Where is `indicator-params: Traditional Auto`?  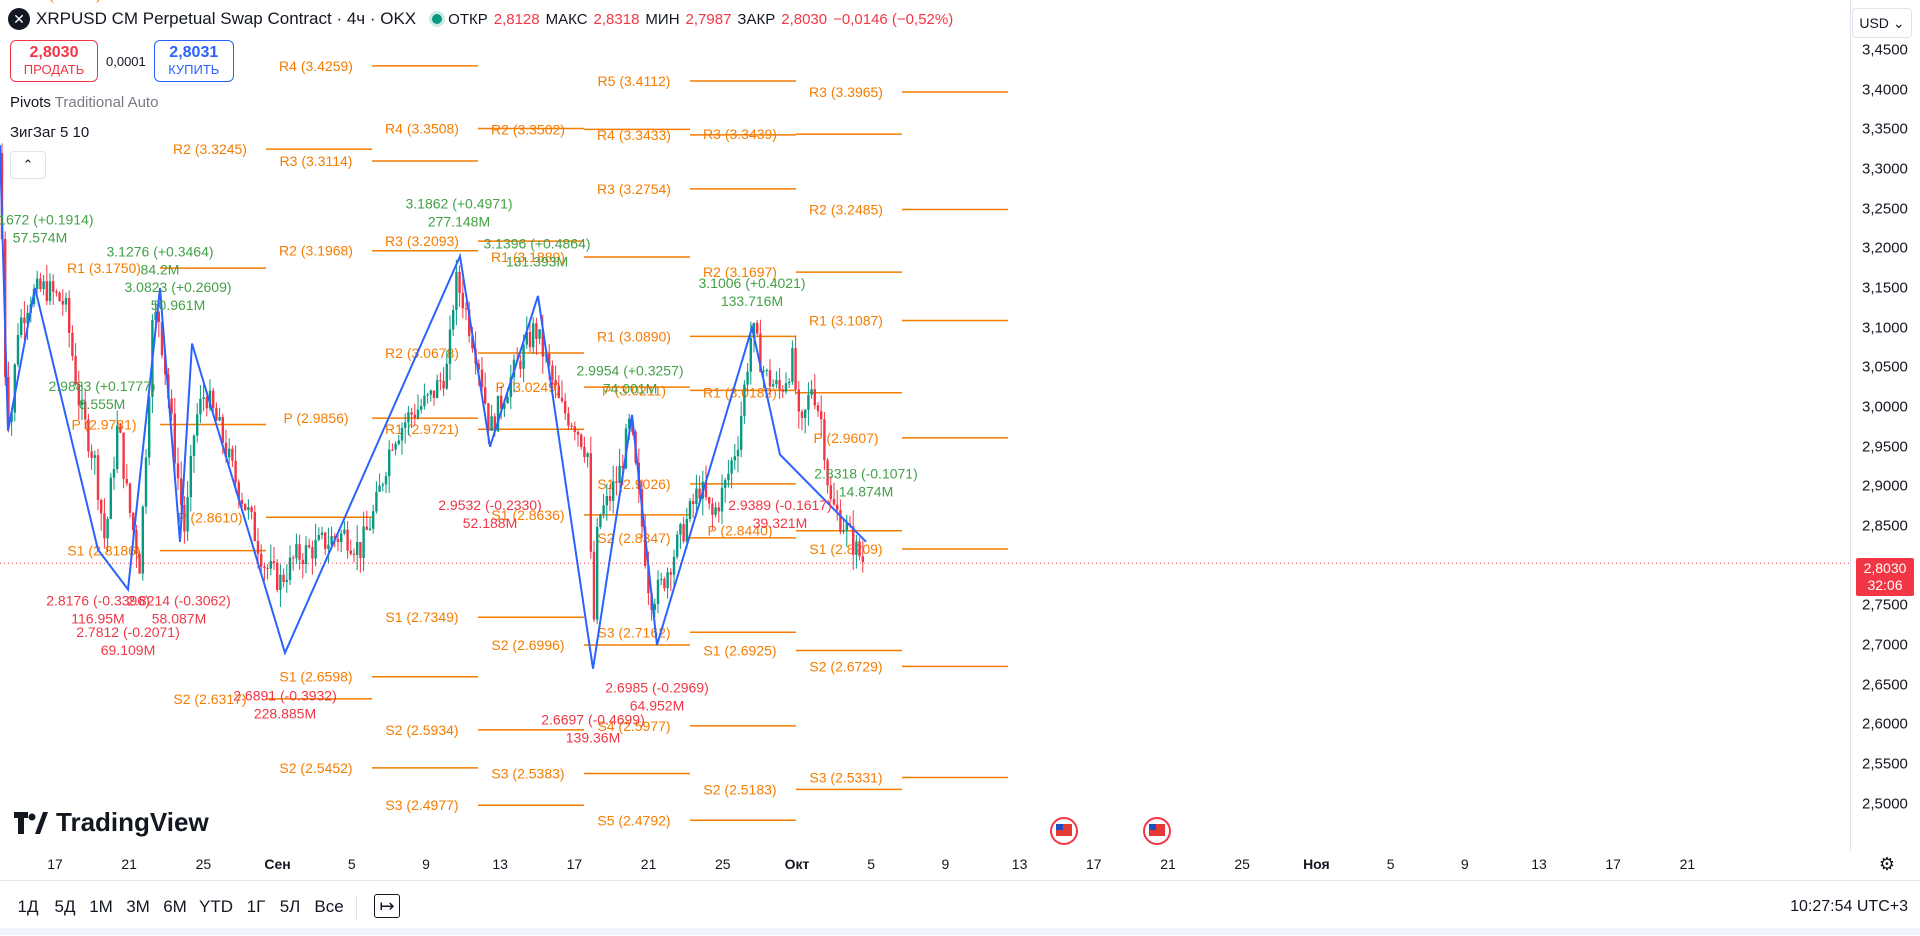 indicator-params: Traditional Auto is located at coordinates (106, 102).